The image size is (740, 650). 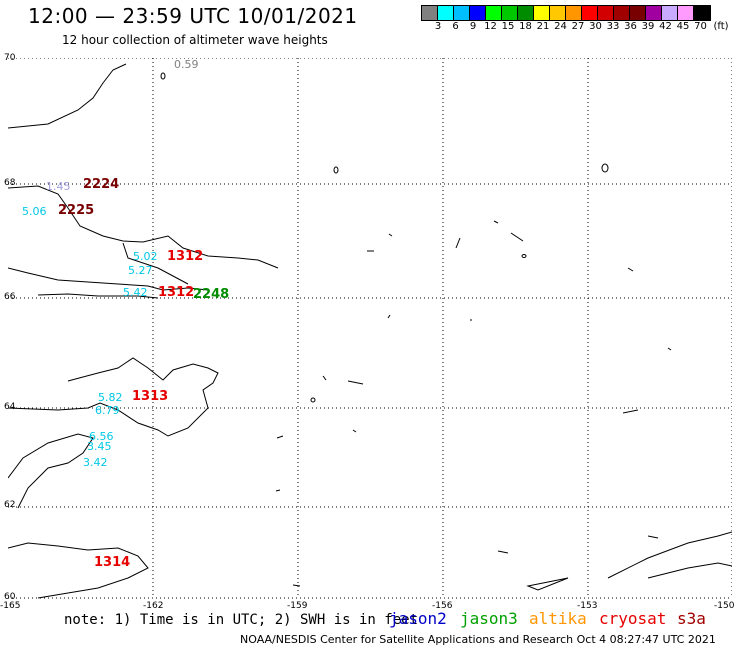 What do you see at coordinates (140, 270) in the screenshot?
I see `swh-label: 5.27` at bounding box center [140, 270].